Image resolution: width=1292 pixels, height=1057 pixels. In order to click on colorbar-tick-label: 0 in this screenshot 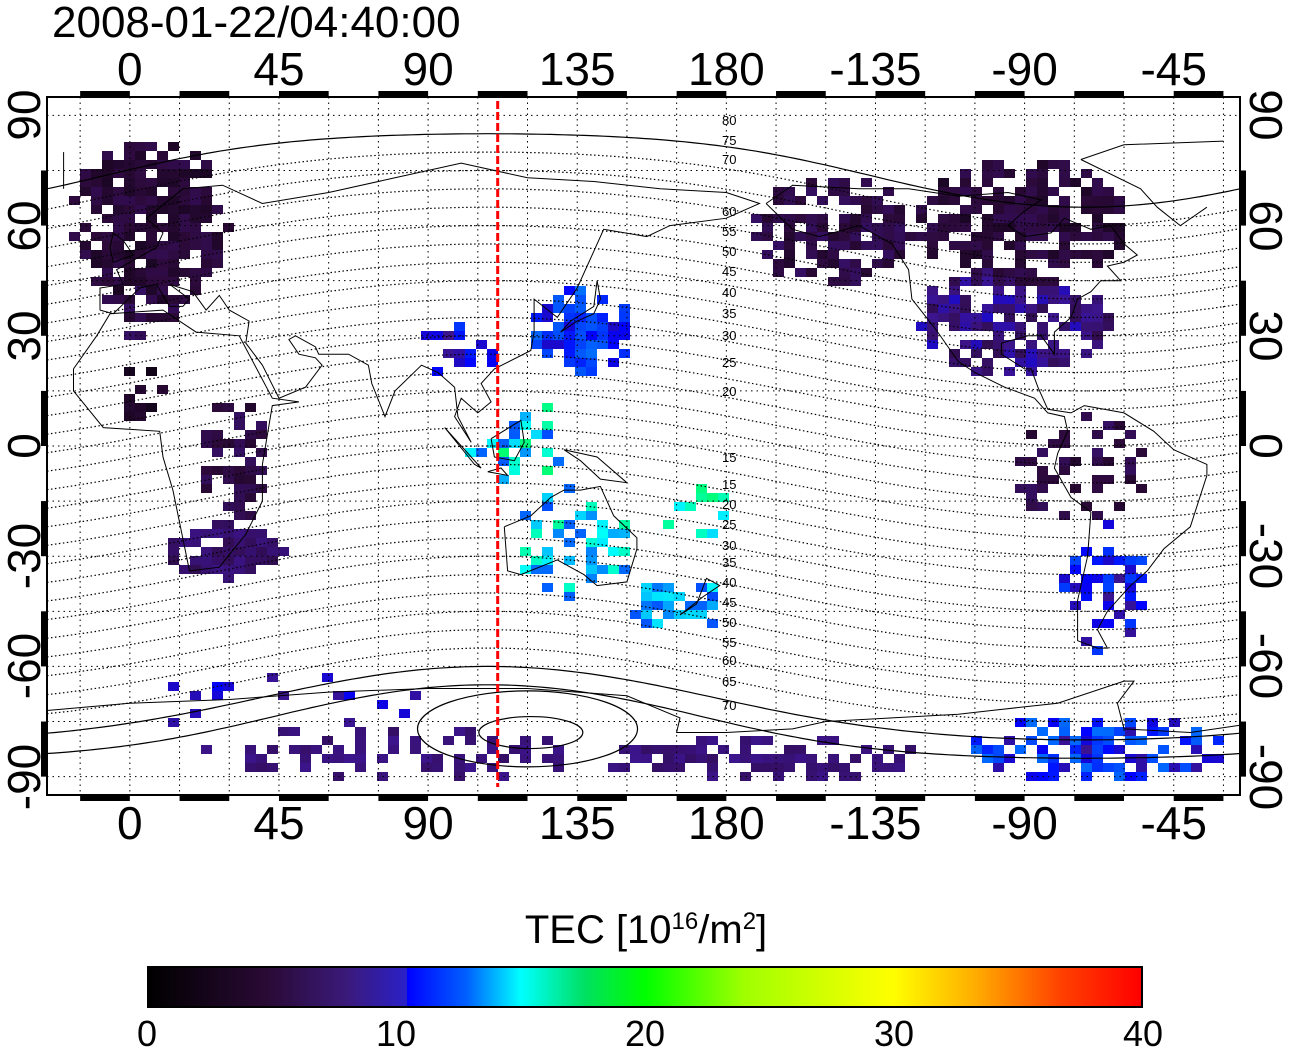, I will do `click(147, 1033)`.